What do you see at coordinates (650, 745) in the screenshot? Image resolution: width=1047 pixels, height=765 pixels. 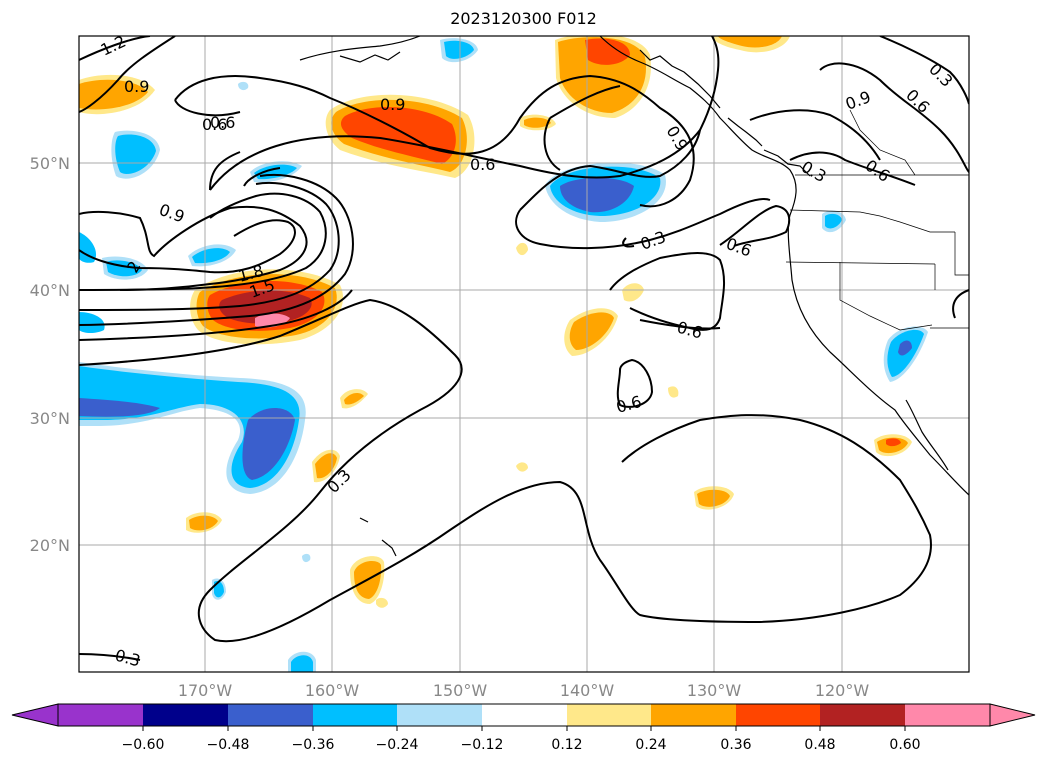 I see `colorbar-tick-label: 0.24` at bounding box center [650, 745].